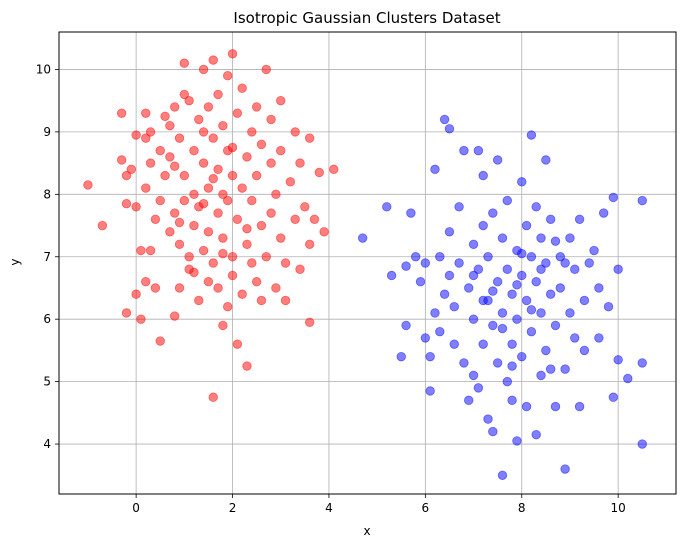  What do you see at coordinates (47, 256) in the screenshot?
I see `y-axis-ticks: 4 5 6 7 8 9 10` at bounding box center [47, 256].